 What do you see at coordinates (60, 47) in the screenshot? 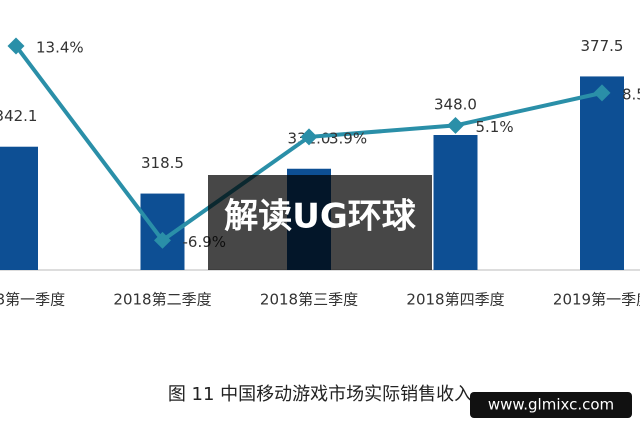
I see `line-label: 13.4%` at bounding box center [60, 47].